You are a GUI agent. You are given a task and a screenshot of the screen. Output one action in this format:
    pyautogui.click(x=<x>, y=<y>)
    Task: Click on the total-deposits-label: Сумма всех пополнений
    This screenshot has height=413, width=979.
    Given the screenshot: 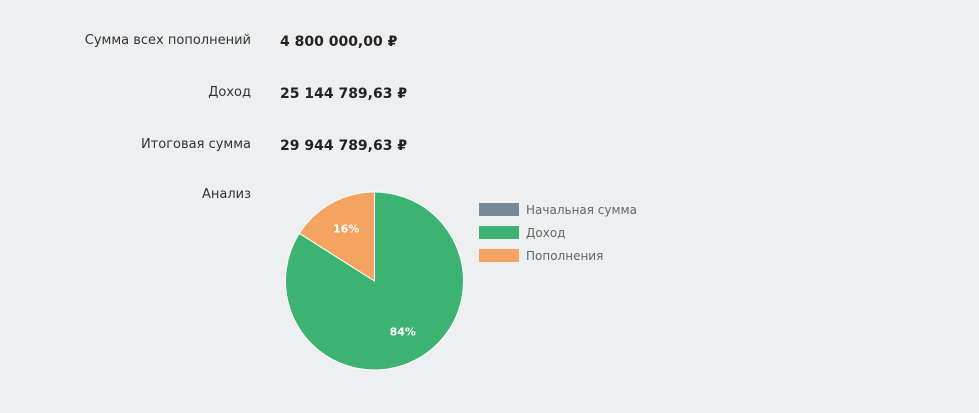 What is the action you would take?
    pyautogui.click(x=168, y=41)
    